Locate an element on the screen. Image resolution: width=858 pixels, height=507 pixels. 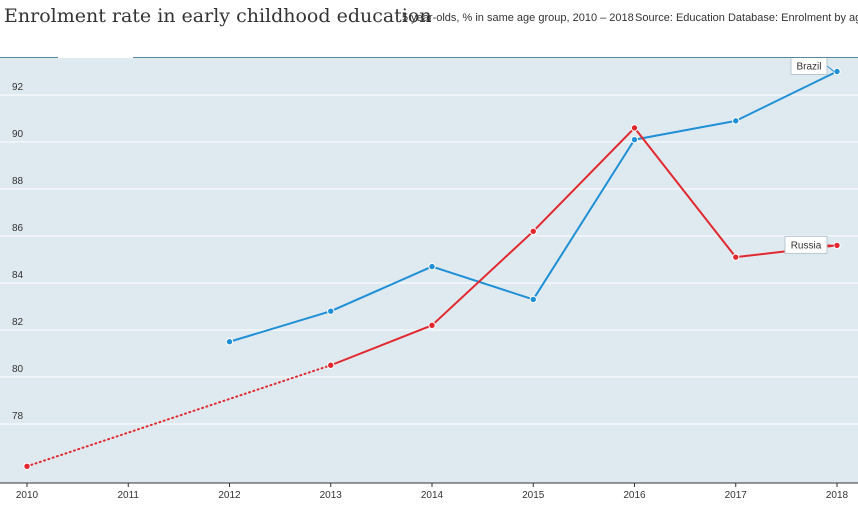
brazil-series-label: Brazil is located at coordinates (808, 67).